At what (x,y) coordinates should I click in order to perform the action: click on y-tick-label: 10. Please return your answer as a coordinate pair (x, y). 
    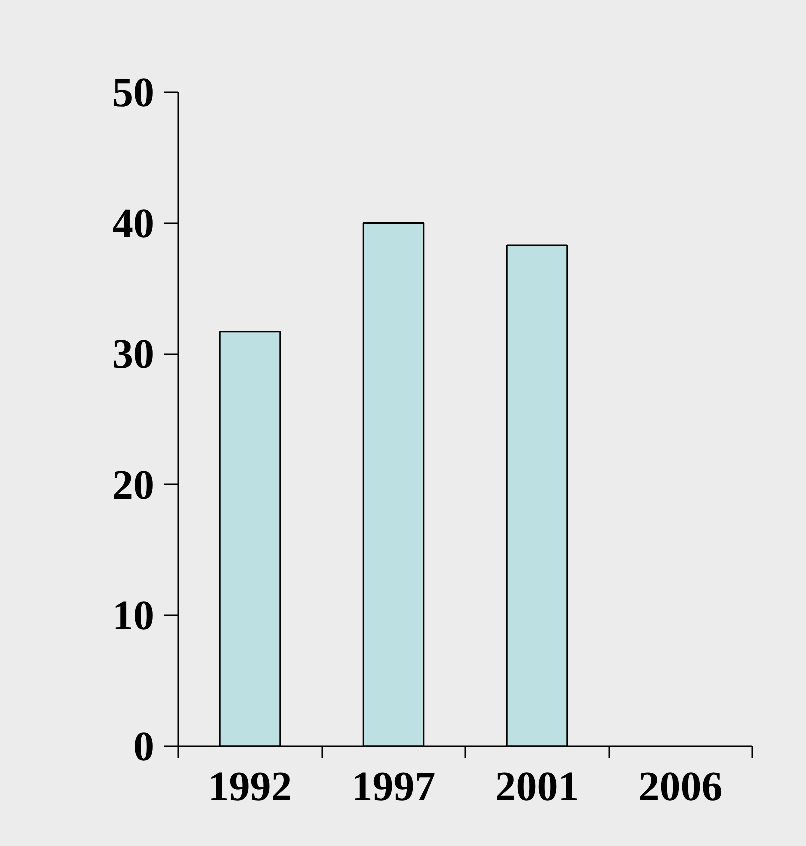
    Looking at the image, I should click on (133, 617).